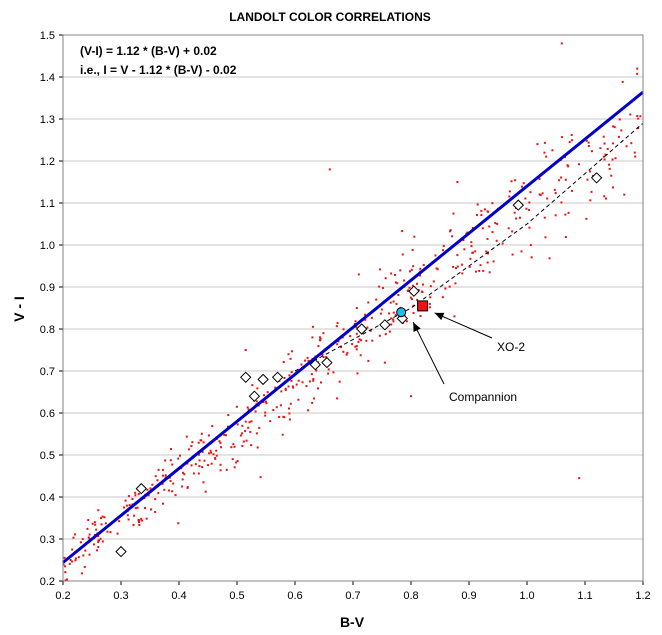  What do you see at coordinates (294, 596) in the screenshot?
I see `x-tick-label: 0.6` at bounding box center [294, 596].